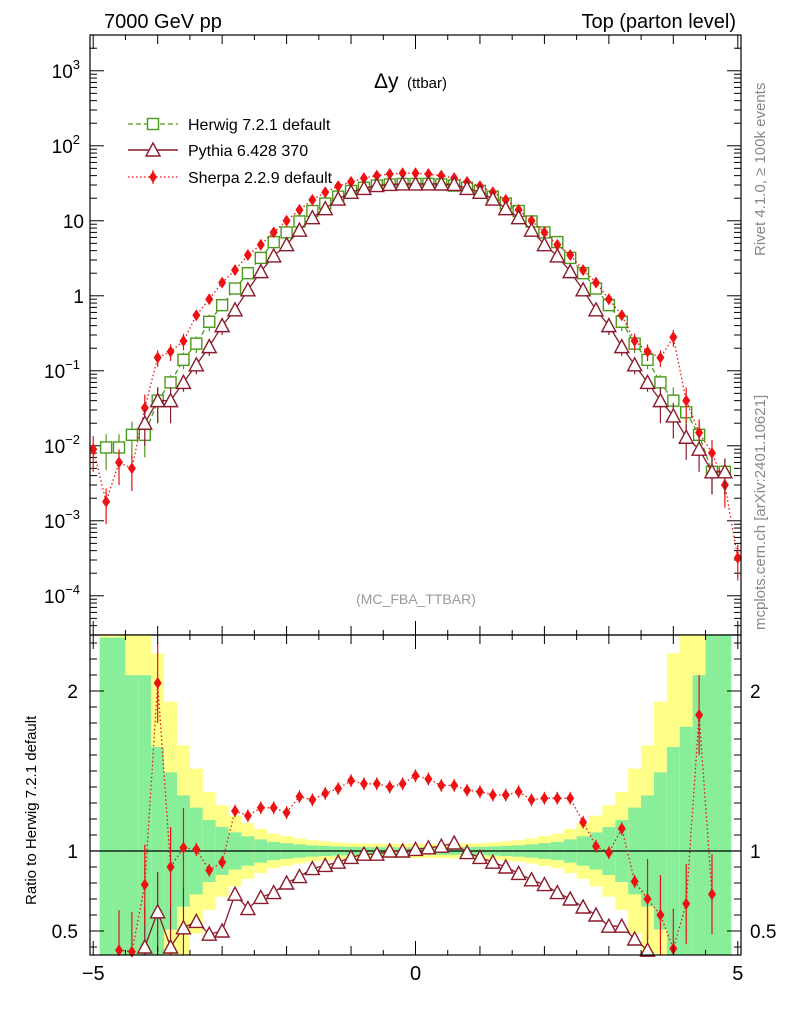 The image size is (786, 1024). I want to click on main-y-tick-label: 10⁻², so click(62, 445).